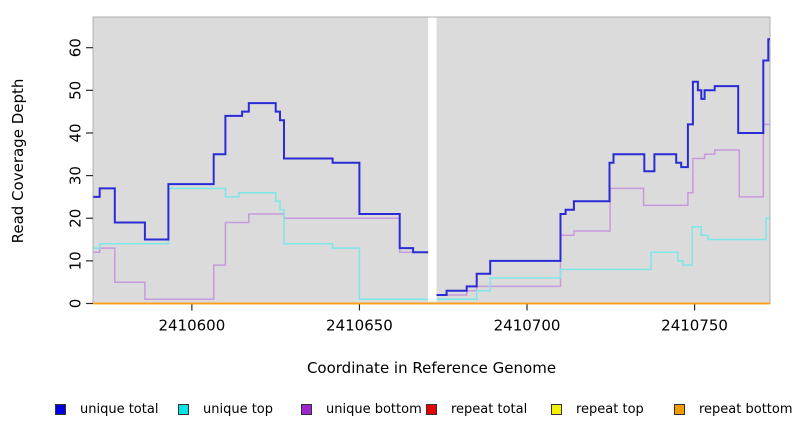 This screenshot has width=792, height=432. I want to click on legend-item-repeat-top: repeat top, so click(597, 409).